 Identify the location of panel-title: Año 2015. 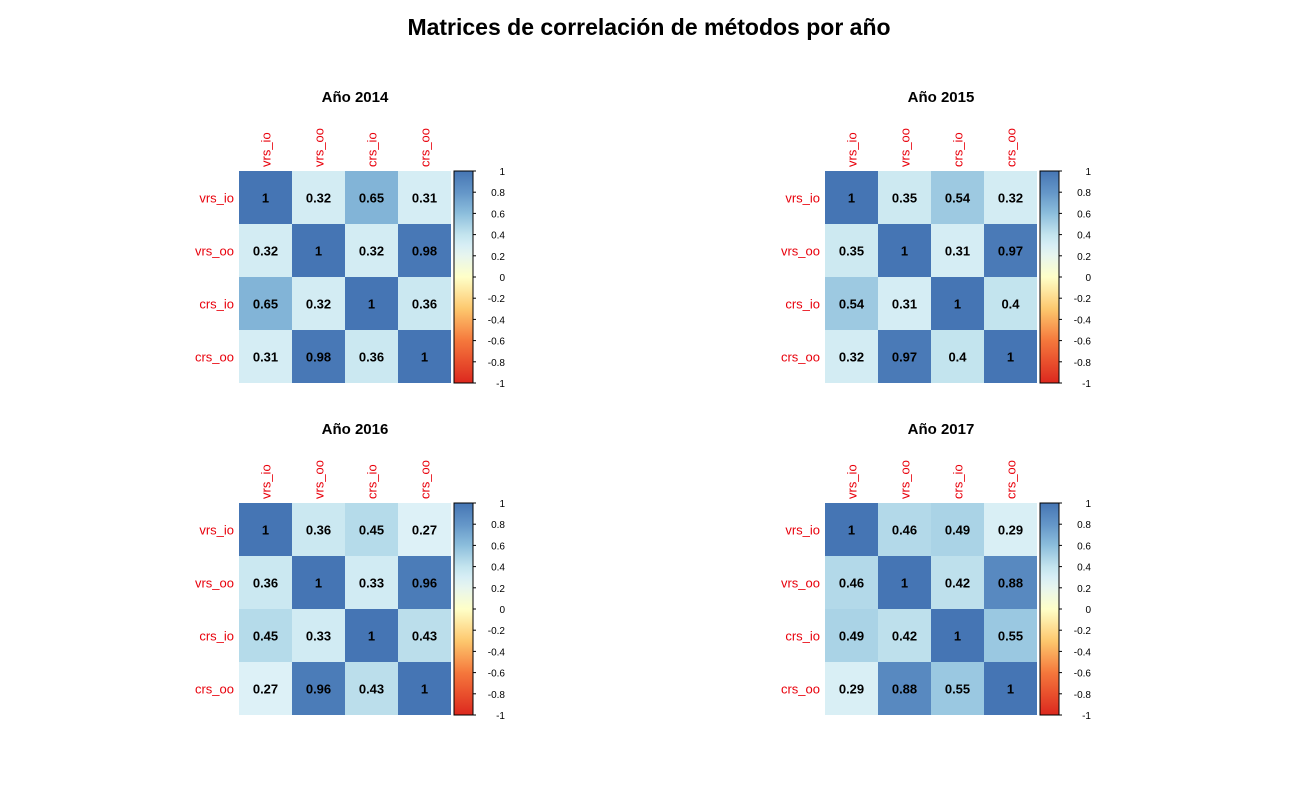
(941, 97).